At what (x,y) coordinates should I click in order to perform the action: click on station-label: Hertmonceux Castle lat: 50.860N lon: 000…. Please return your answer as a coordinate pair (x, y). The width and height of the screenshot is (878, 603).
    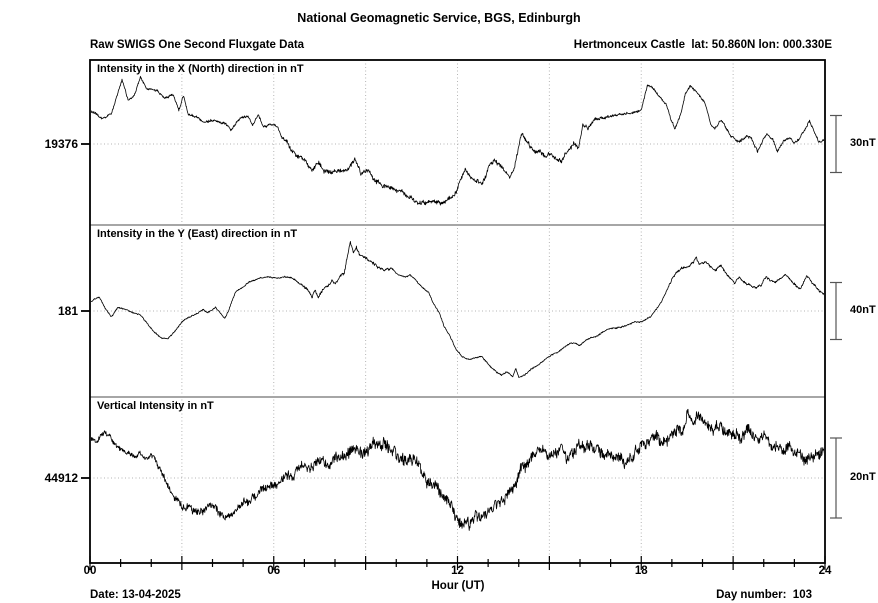
    Looking at the image, I should click on (702, 45).